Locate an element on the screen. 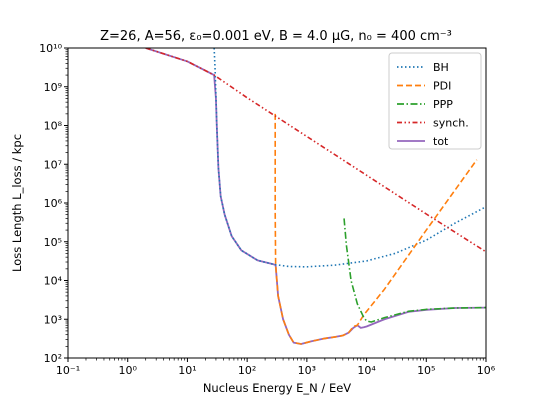 Image resolution: width=540 pixels, height=405 pixels. legend-label: PPP is located at coordinates (443, 104).